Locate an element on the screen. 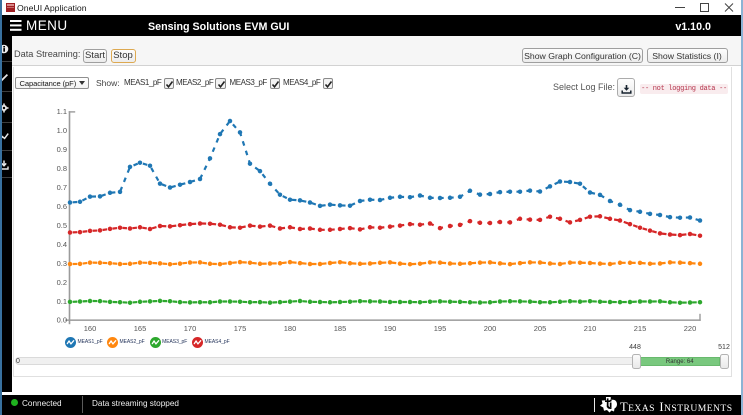  svg-text: 0.2 is located at coordinates (62, 282).